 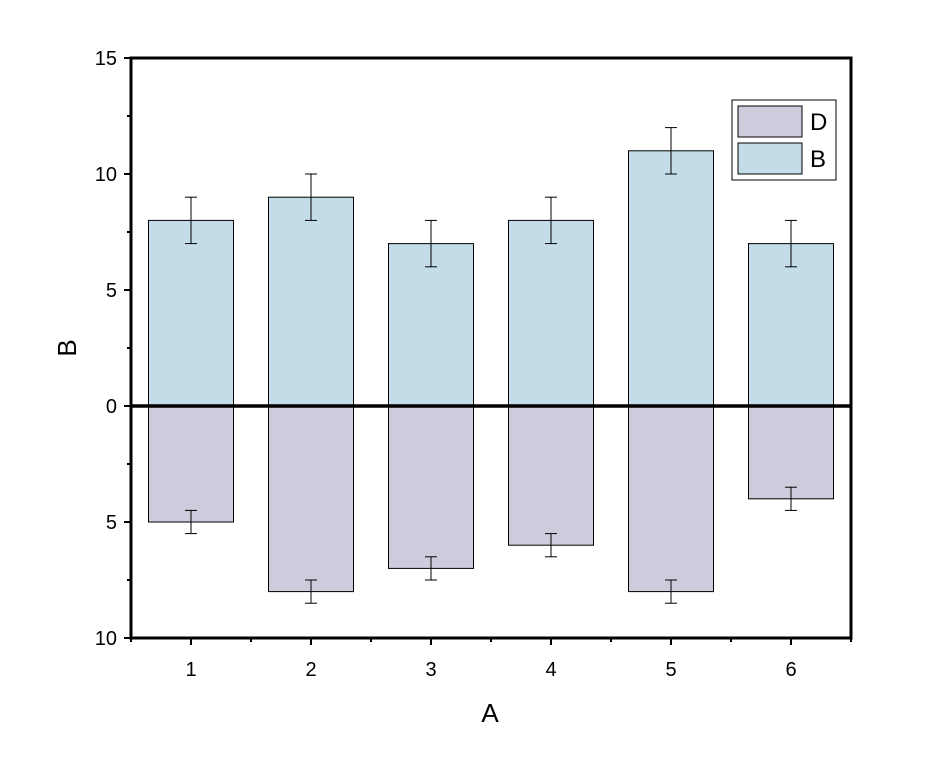 I want to click on y-axis-title: B, so click(x=67, y=347).